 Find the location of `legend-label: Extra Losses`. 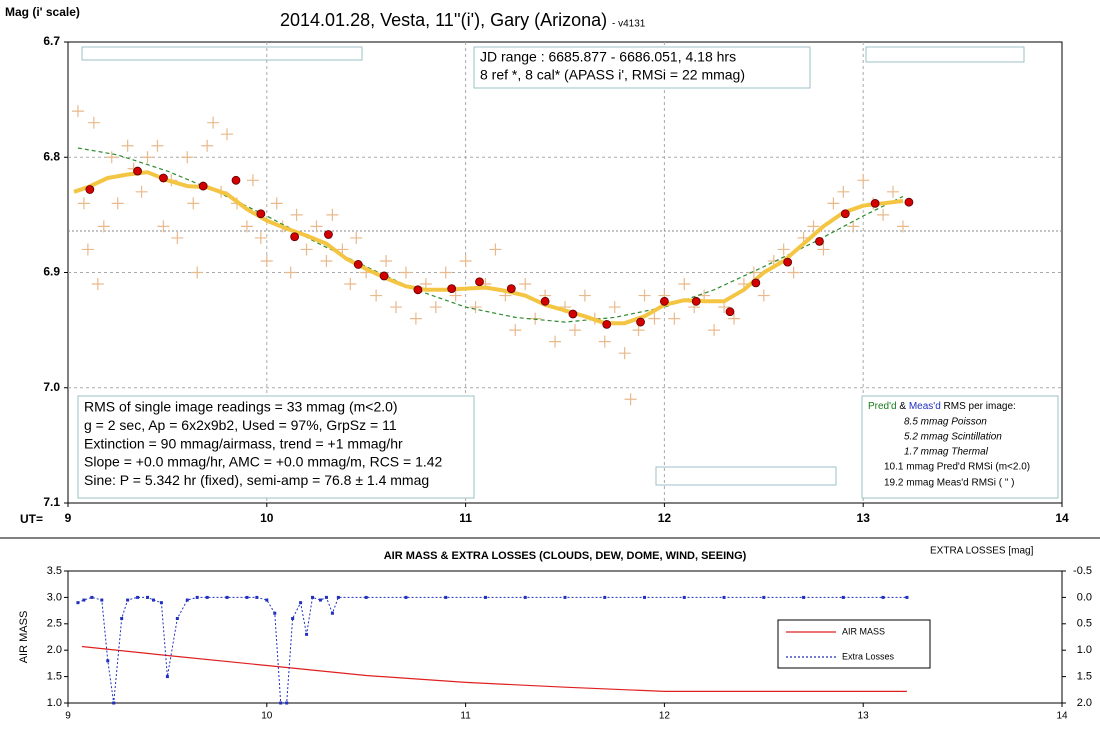

legend-label: Extra Losses is located at coordinates (868, 656).